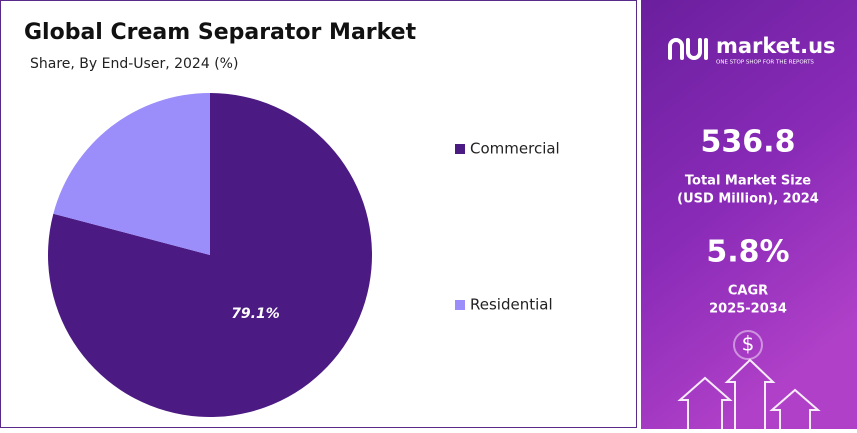 This screenshot has width=857, height=433. What do you see at coordinates (748, 142) in the screenshot?
I see `market-size: 536.8` at bounding box center [748, 142].